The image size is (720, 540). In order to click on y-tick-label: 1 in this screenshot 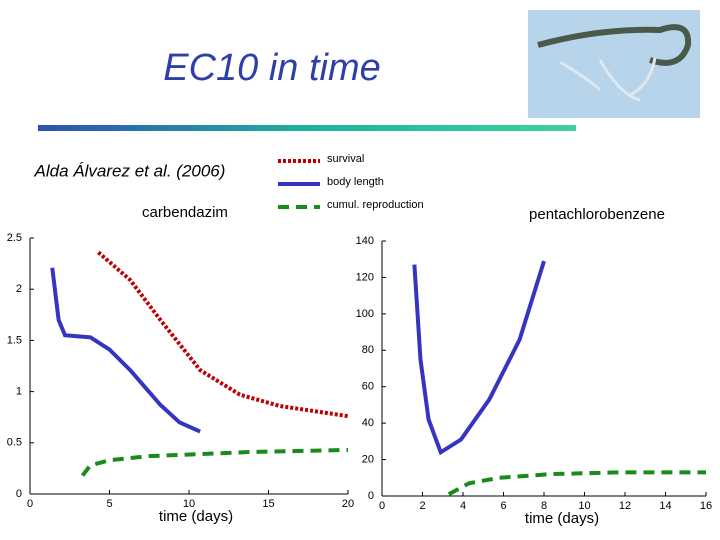, I will do `click(19, 392)`.